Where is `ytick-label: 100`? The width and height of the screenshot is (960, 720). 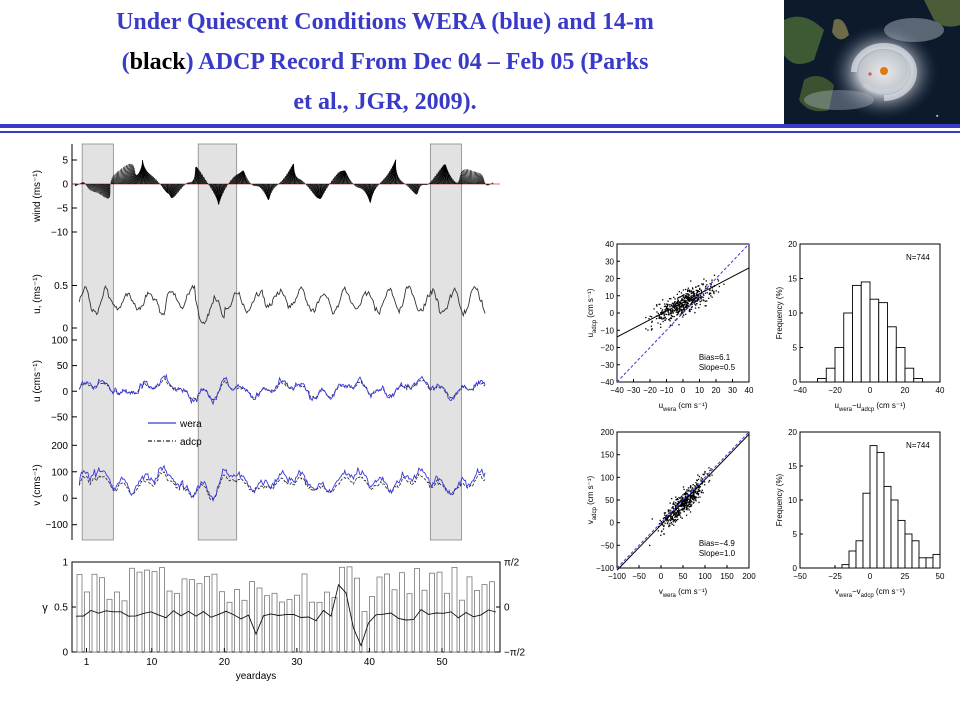
ytick-label: 100 is located at coordinates (608, 477).